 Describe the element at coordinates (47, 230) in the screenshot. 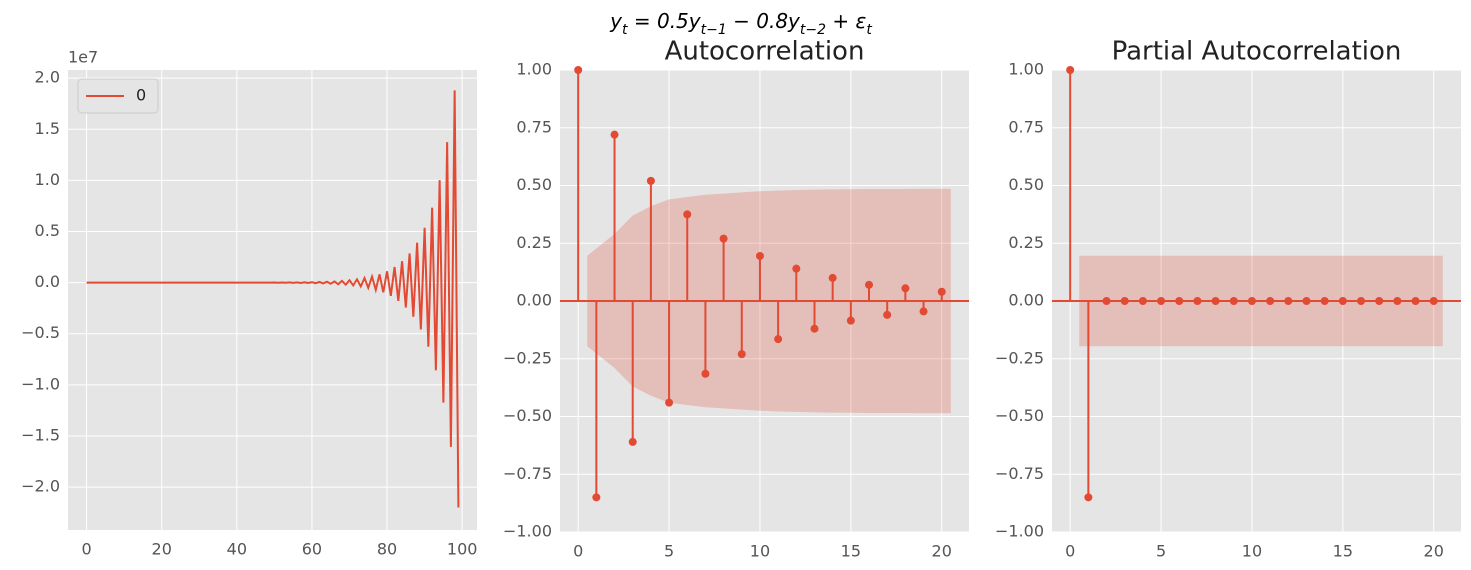

I see `y-tick-label: 0.5` at that location.